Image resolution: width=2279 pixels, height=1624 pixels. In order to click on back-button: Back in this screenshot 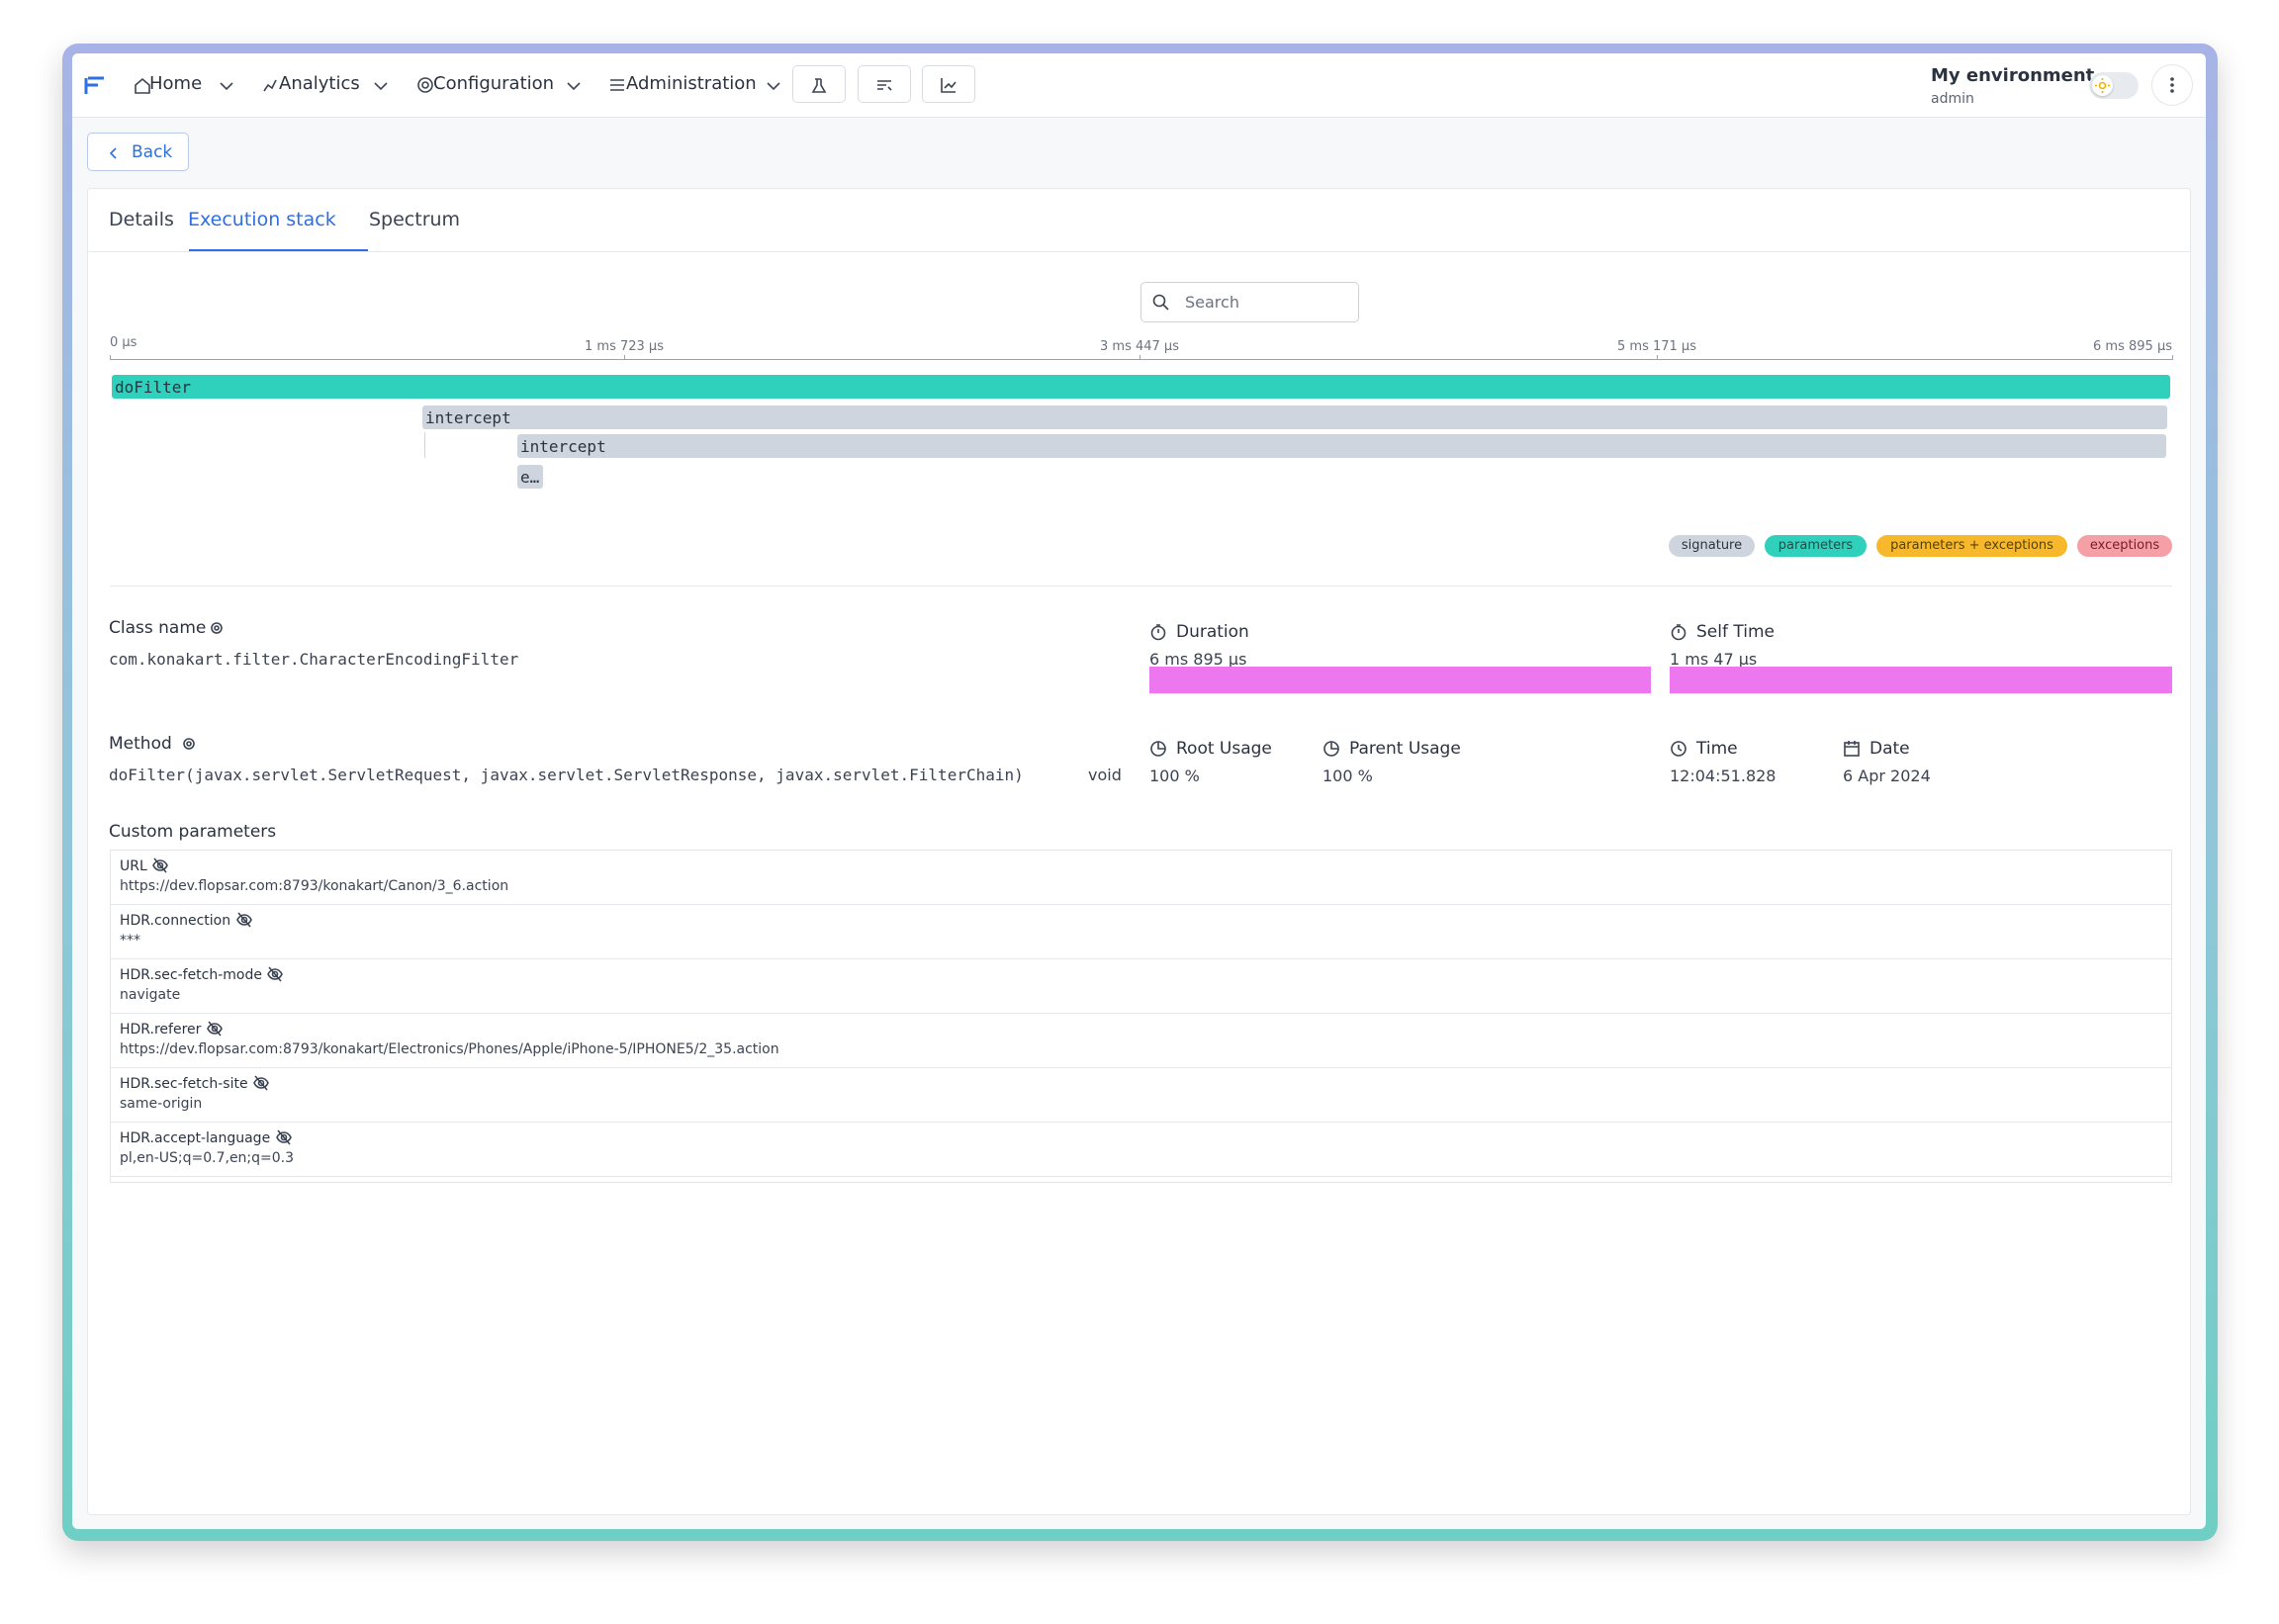, I will do `click(138, 152)`.